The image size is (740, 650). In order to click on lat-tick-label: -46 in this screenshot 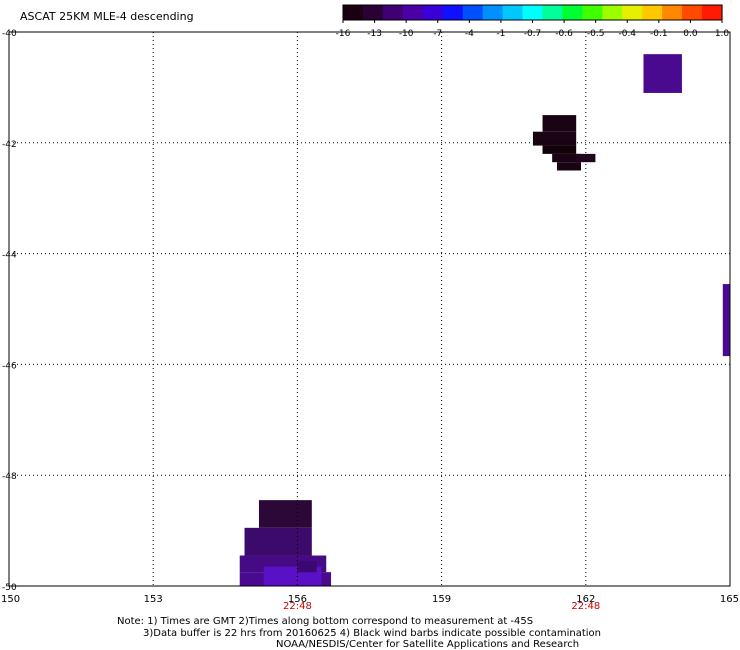, I will do `click(9, 366)`.